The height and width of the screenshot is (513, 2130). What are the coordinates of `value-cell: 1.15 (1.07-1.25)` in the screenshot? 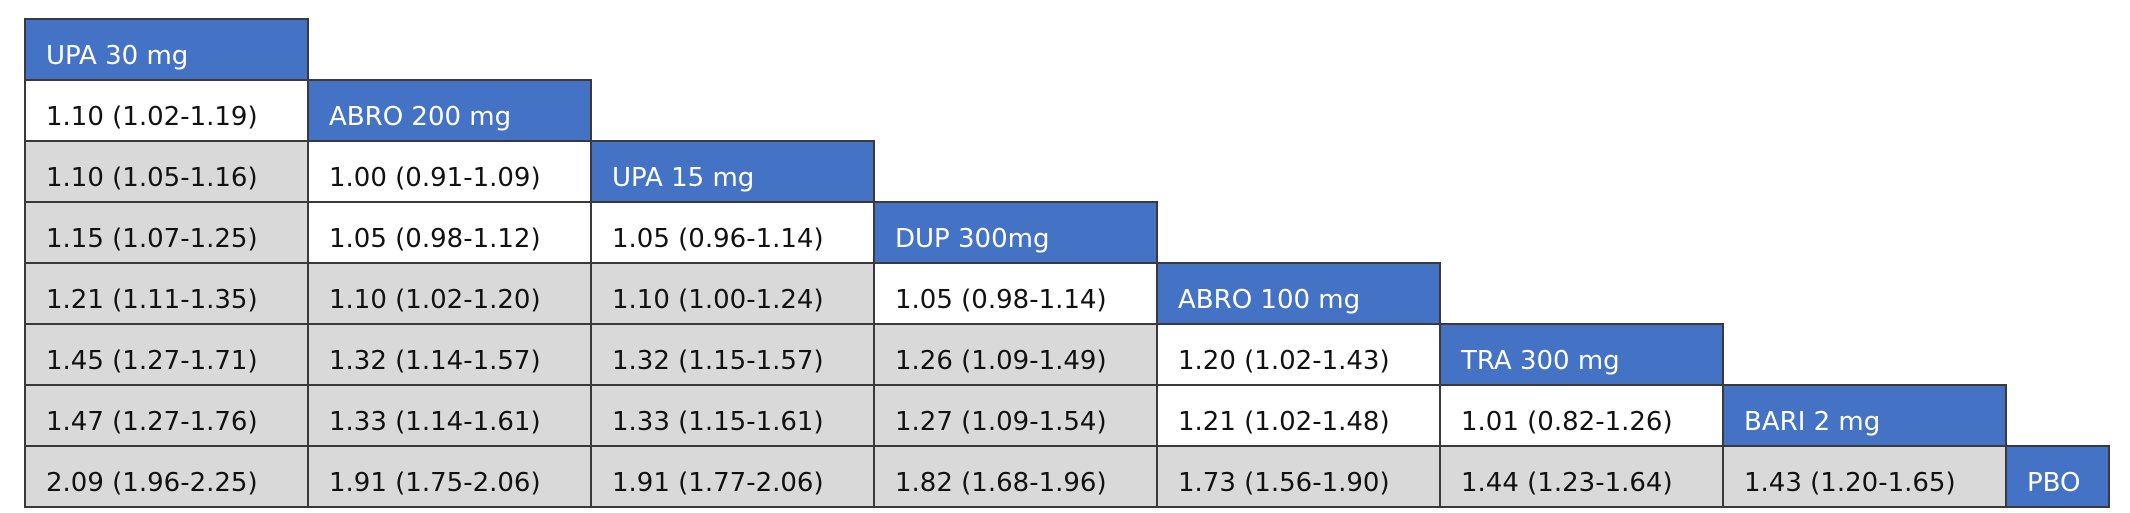 It's located at (166, 232).